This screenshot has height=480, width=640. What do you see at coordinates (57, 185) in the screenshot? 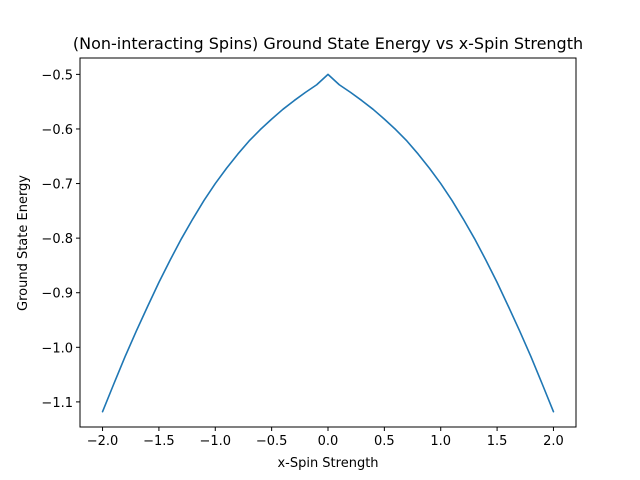
I see `y-tick-label: −0.7` at bounding box center [57, 185].